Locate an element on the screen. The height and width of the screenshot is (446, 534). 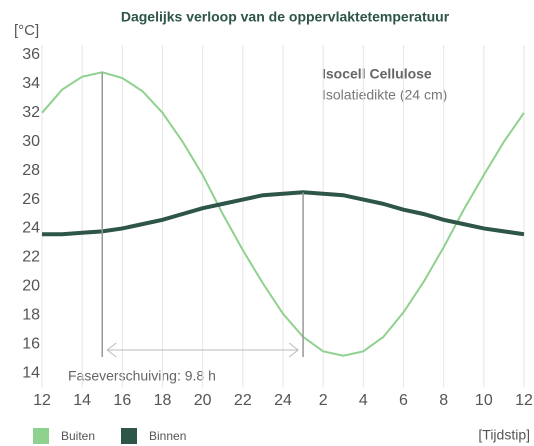
series-line is located at coordinates (283, 213).